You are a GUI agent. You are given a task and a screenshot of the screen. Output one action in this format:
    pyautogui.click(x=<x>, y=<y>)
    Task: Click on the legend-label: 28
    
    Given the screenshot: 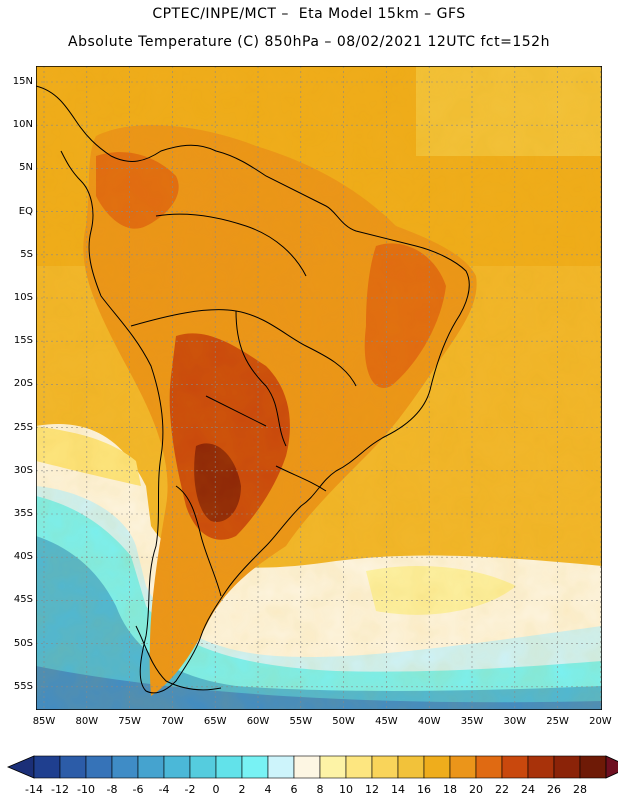 What is the action you would take?
    pyautogui.click(x=580, y=789)
    